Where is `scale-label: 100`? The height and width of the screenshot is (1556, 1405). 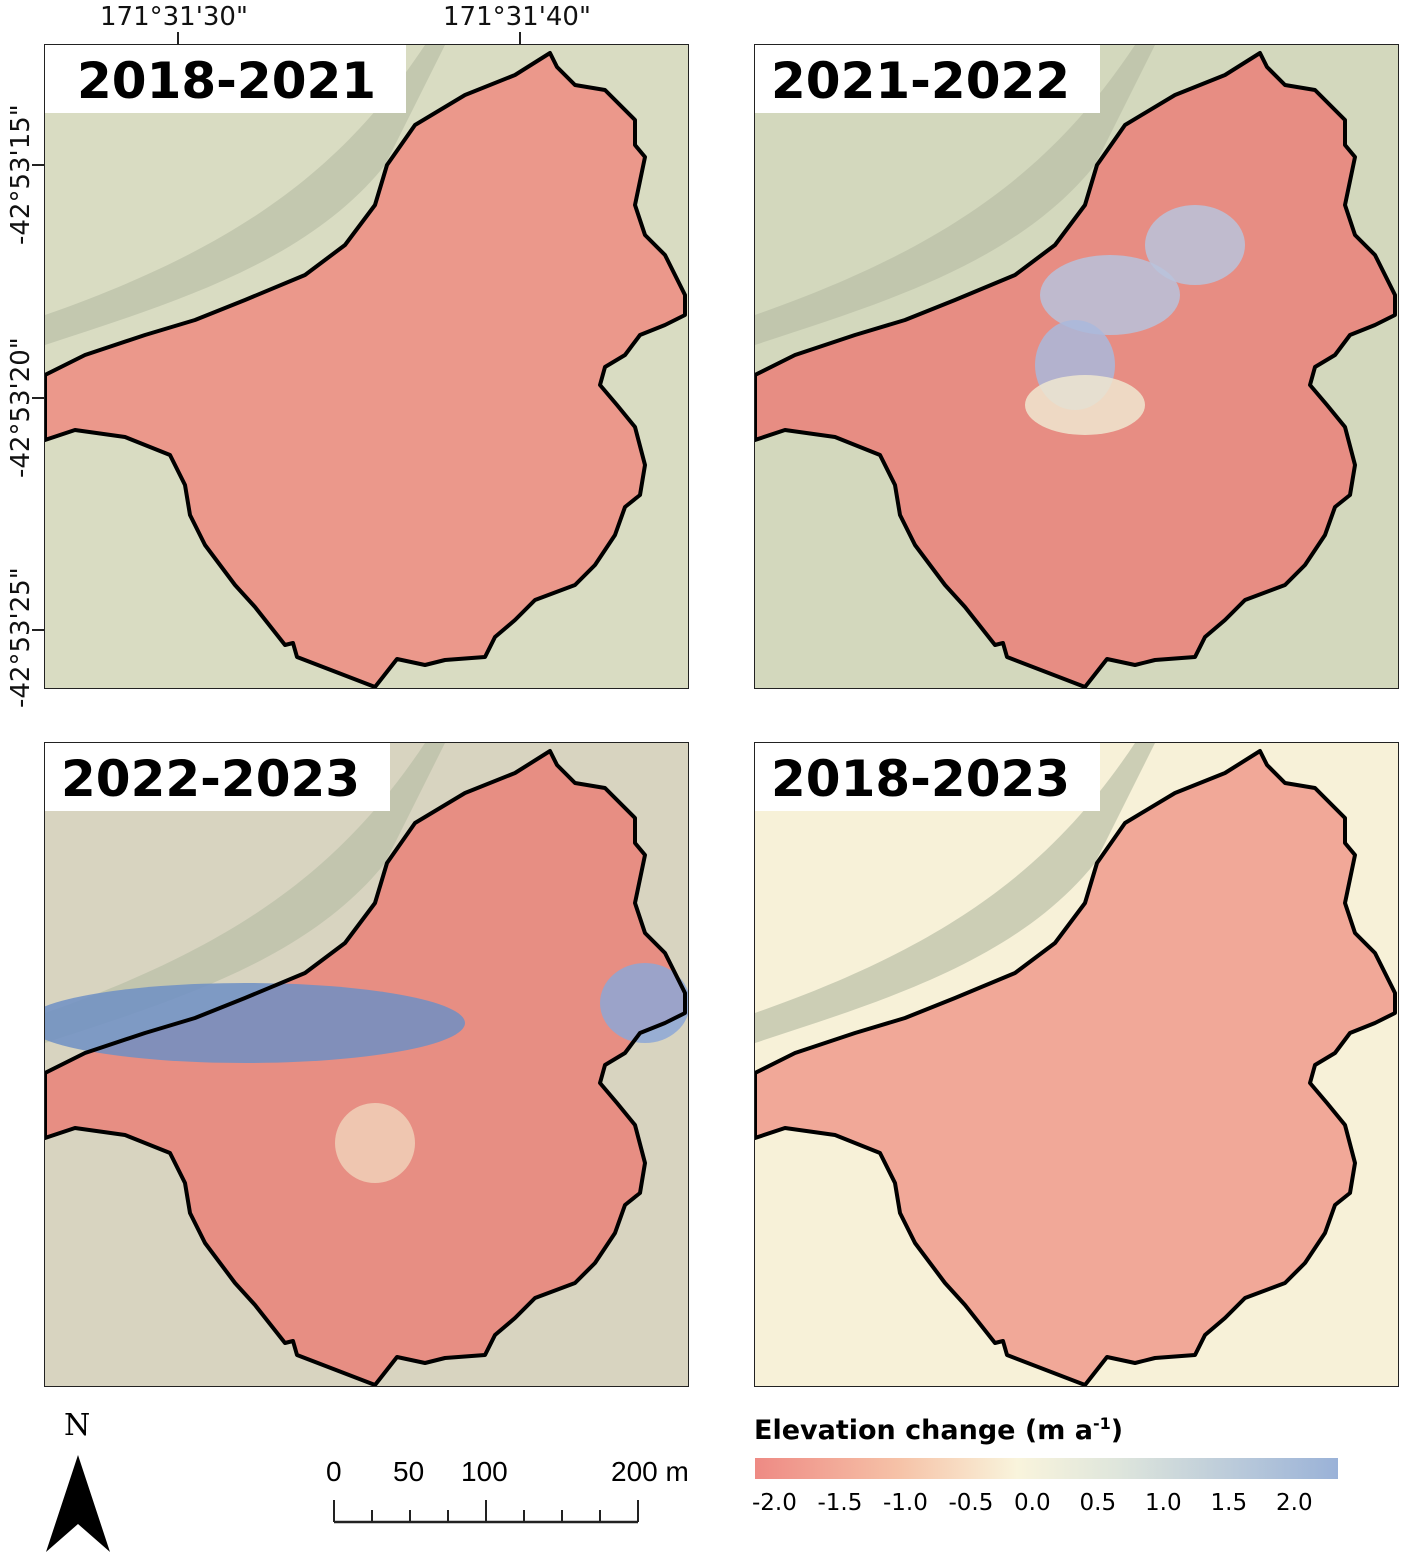
scale-label: 100 is located at coordinates (484, 1471).